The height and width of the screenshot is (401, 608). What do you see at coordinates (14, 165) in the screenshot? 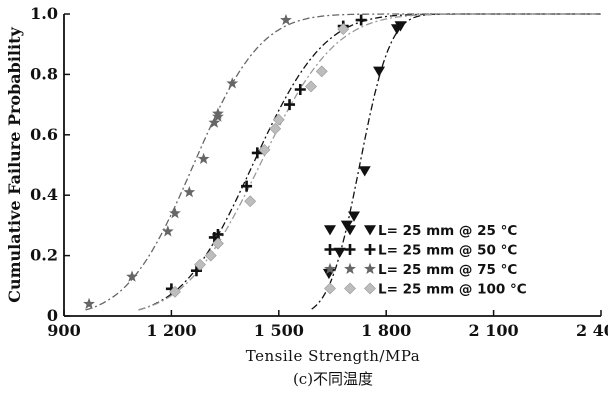
I see `y-axis-label: Cumulative Failure Probability` at bounding box center [14, 165].